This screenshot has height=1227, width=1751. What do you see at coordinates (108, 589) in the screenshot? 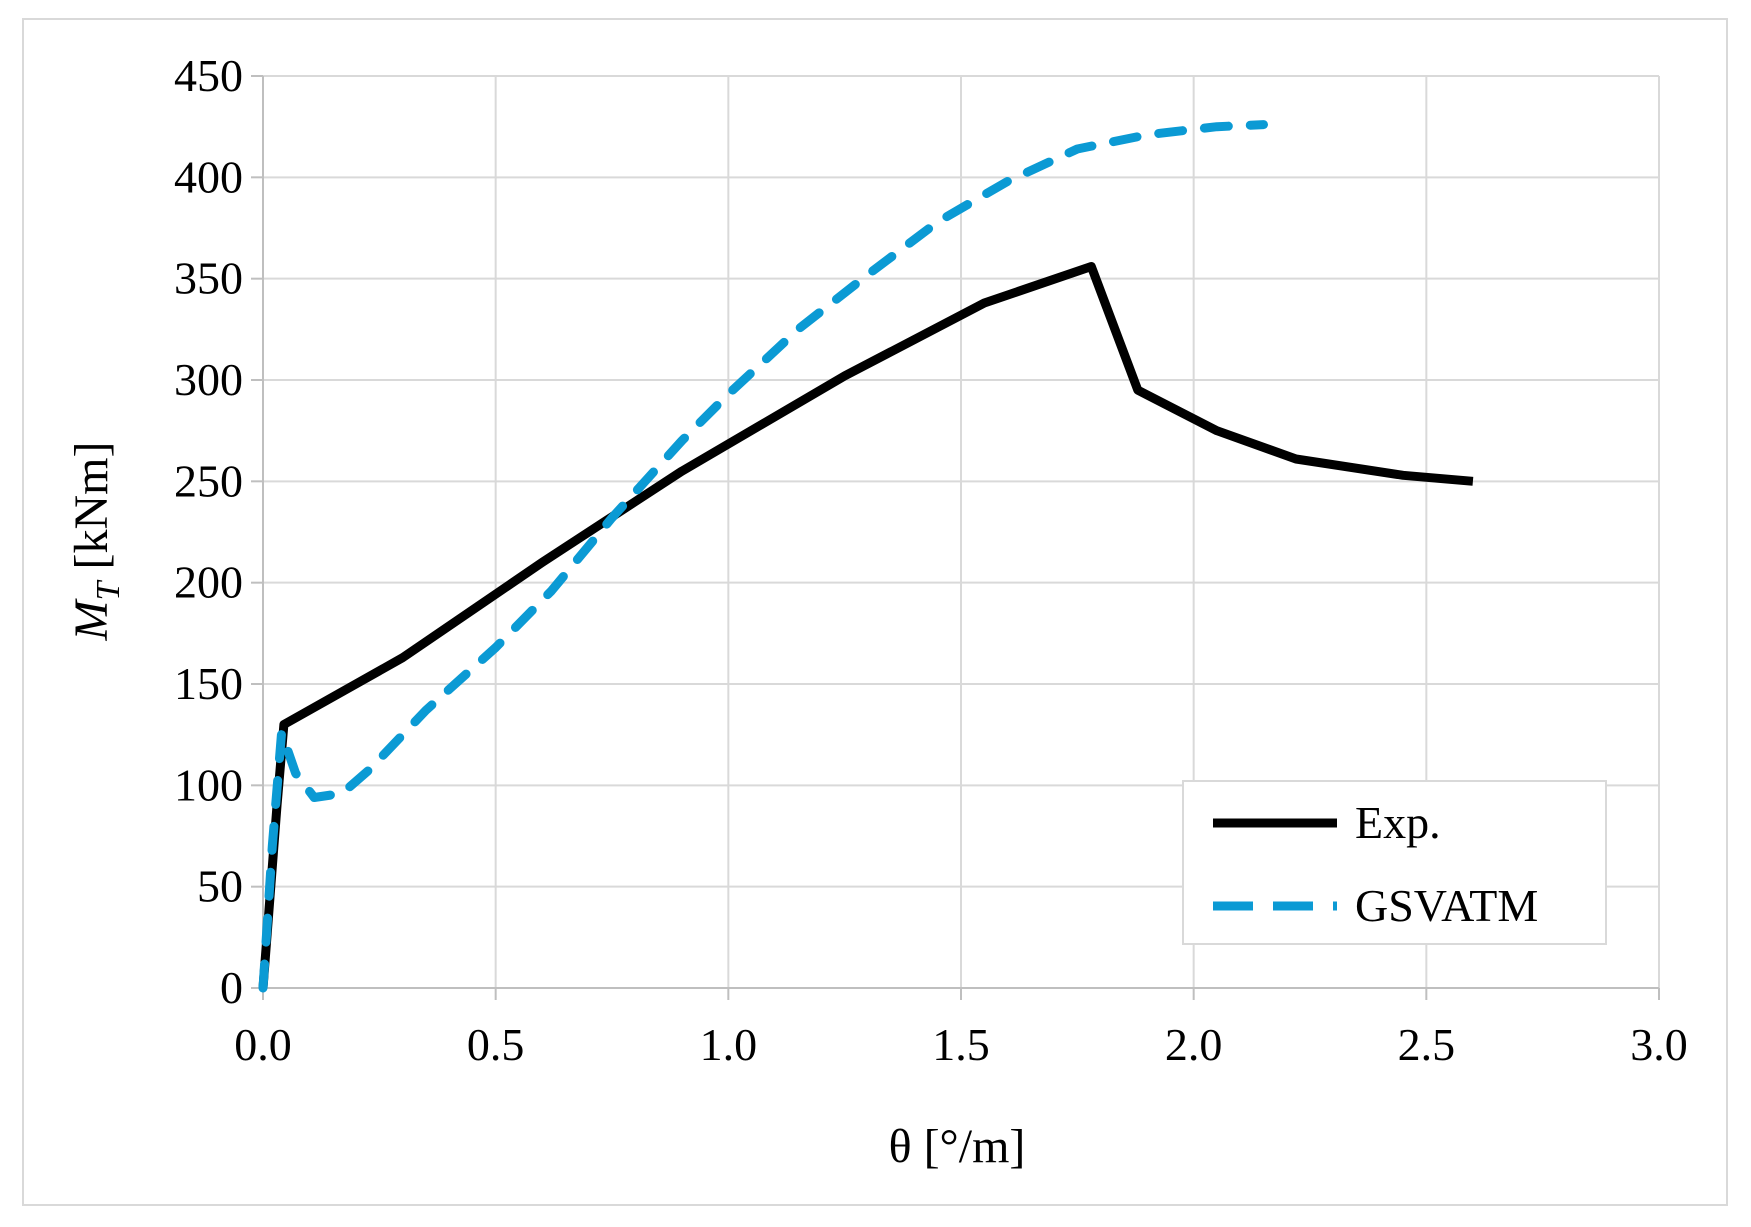
I see `y-axis-title-subscript: T` at bounding box center [108, 589].